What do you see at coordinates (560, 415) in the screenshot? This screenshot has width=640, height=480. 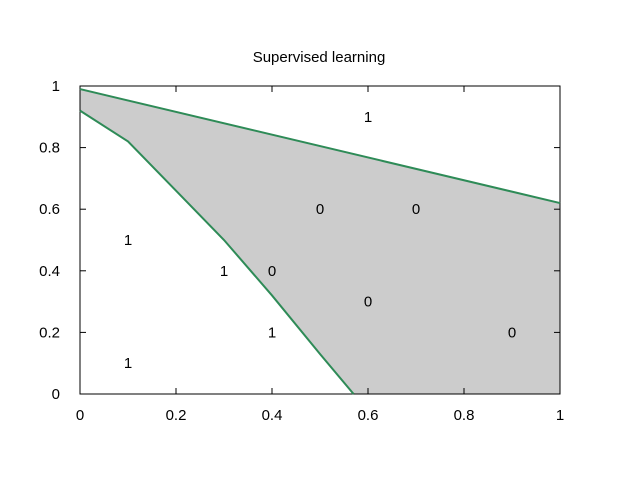 I see `x-tick-label: 1` at bounding box center [560, 415].